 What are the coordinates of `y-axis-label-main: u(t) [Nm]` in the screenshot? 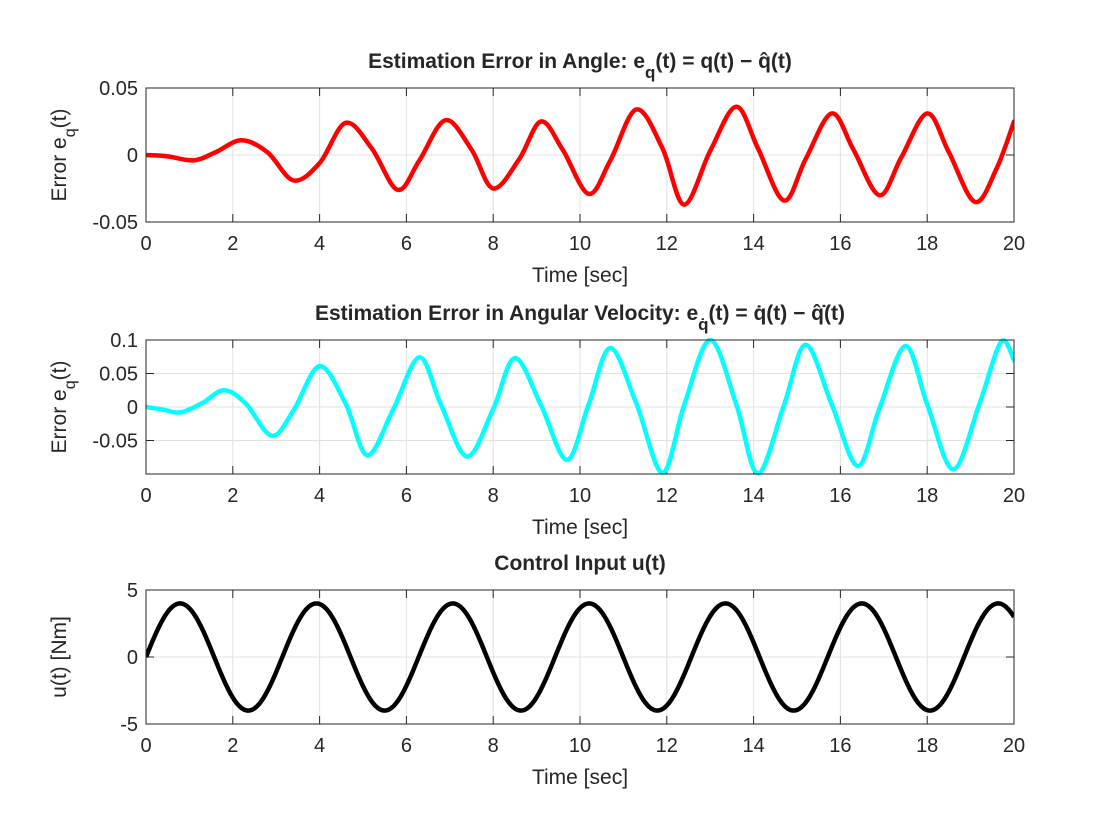 It's located at (59, 657).